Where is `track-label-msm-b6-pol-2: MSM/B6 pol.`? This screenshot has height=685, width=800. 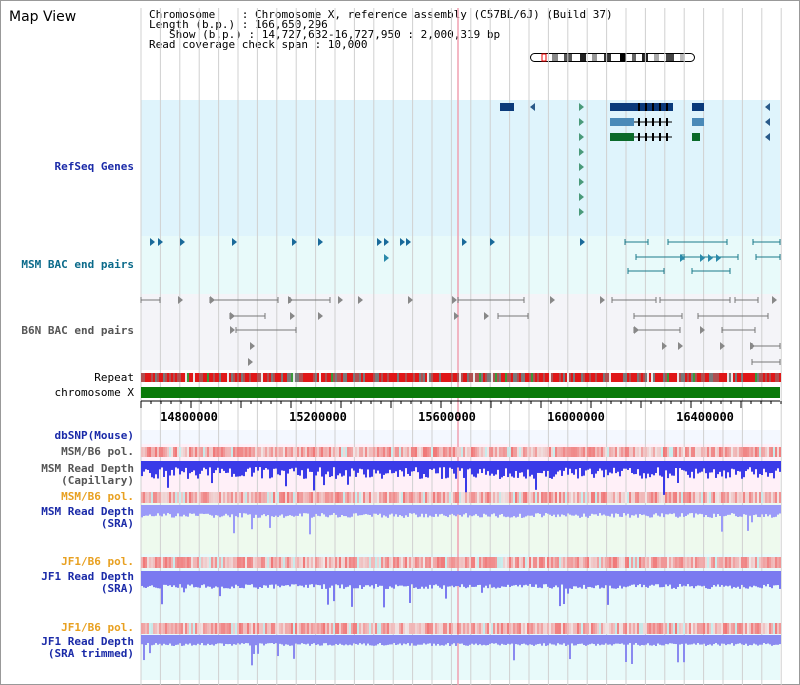 track-label-msm-b6-pol-2: MSM/B6 pol. is located at coordinates (97, 496).